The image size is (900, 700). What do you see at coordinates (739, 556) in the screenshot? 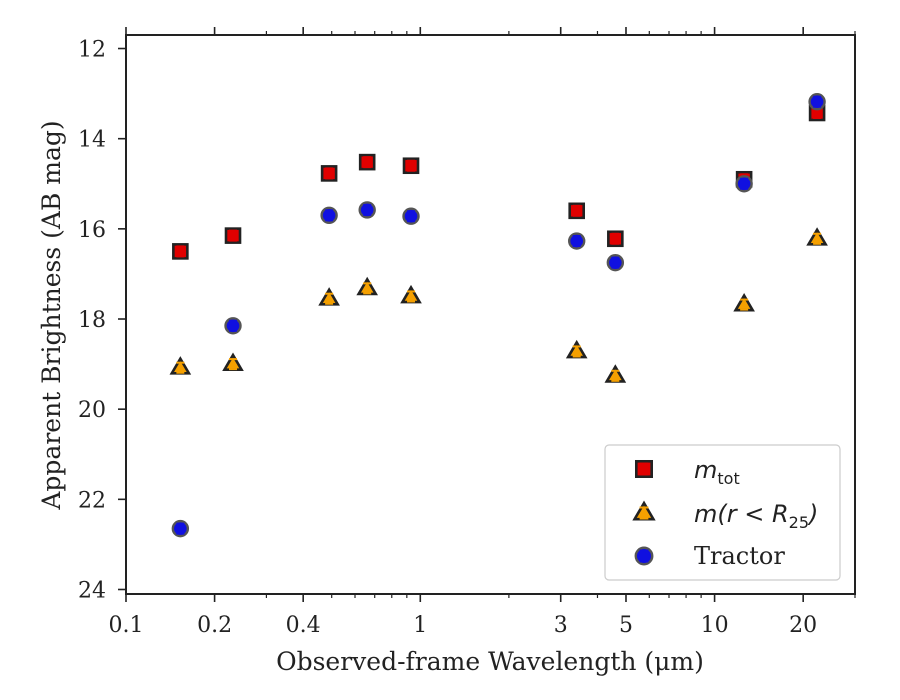
I see `legend-label: Tractor` at bounding box center [739, 556].